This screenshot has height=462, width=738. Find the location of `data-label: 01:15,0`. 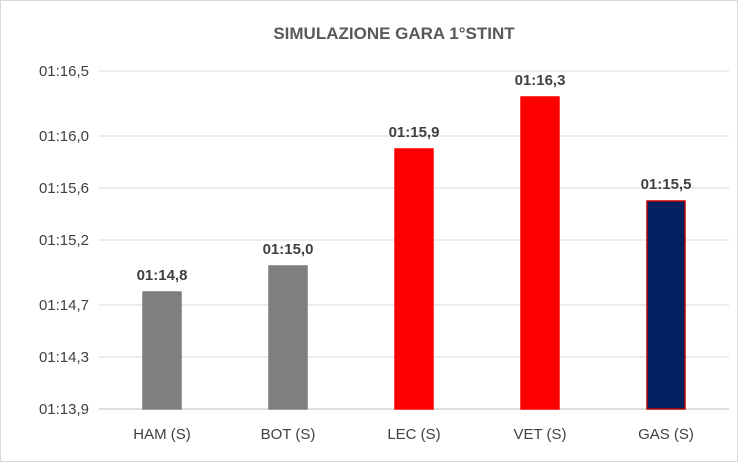

data-label: 01:15,0 is located at coordinates (288, 249).